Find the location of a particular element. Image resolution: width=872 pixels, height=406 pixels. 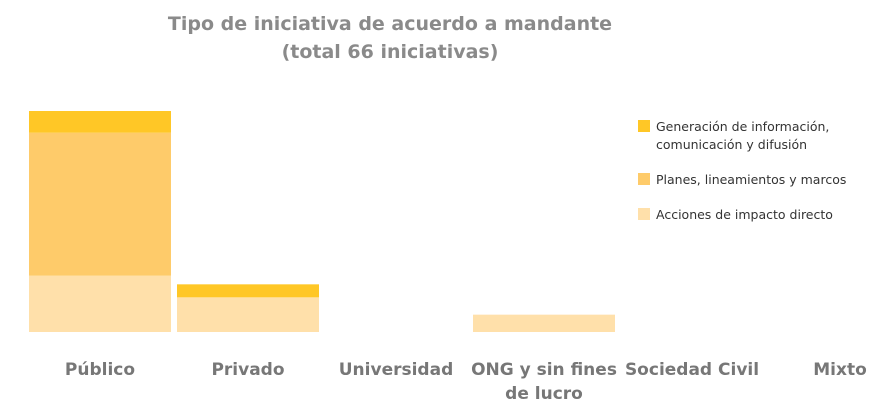

x-tick-label: Privado is located at coordinates (248, 370).